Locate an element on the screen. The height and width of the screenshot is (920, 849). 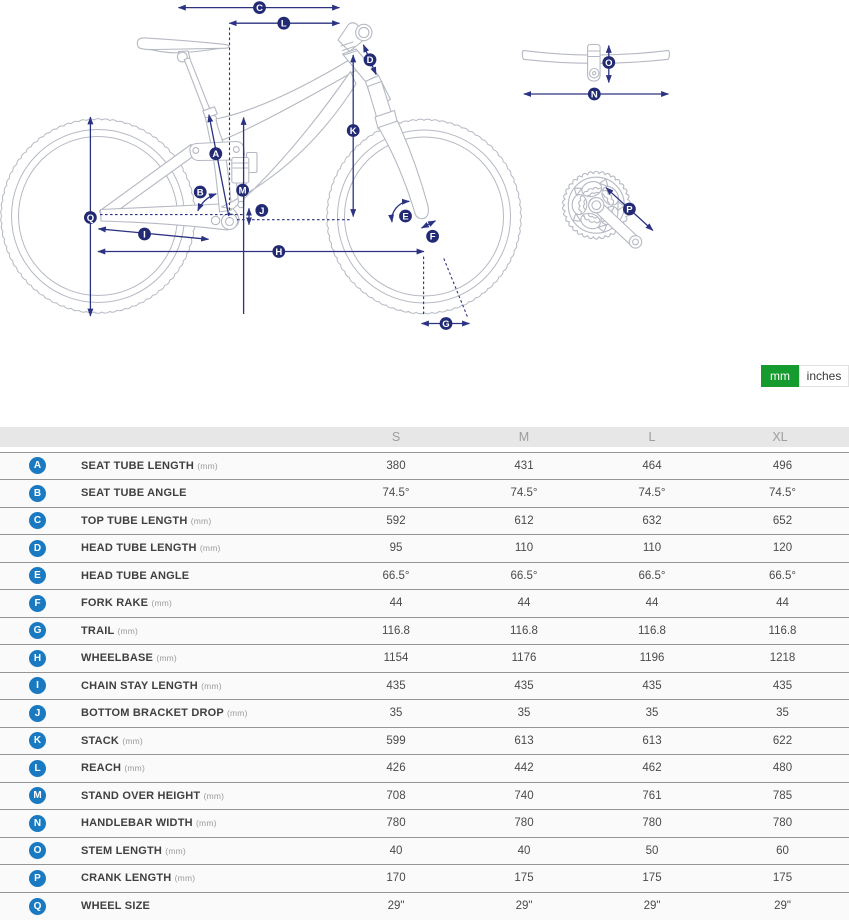
svg-text: L is located at coordinates (284, 24).